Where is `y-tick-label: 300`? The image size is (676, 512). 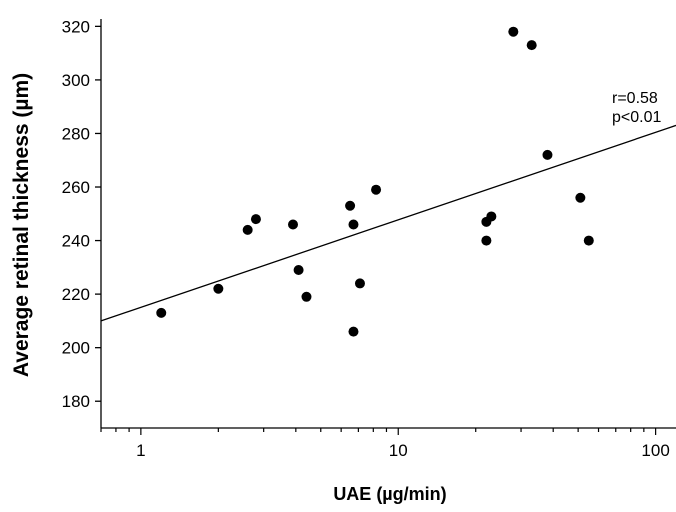
y-tick-label: 300 is located at coordinates (76, 80).